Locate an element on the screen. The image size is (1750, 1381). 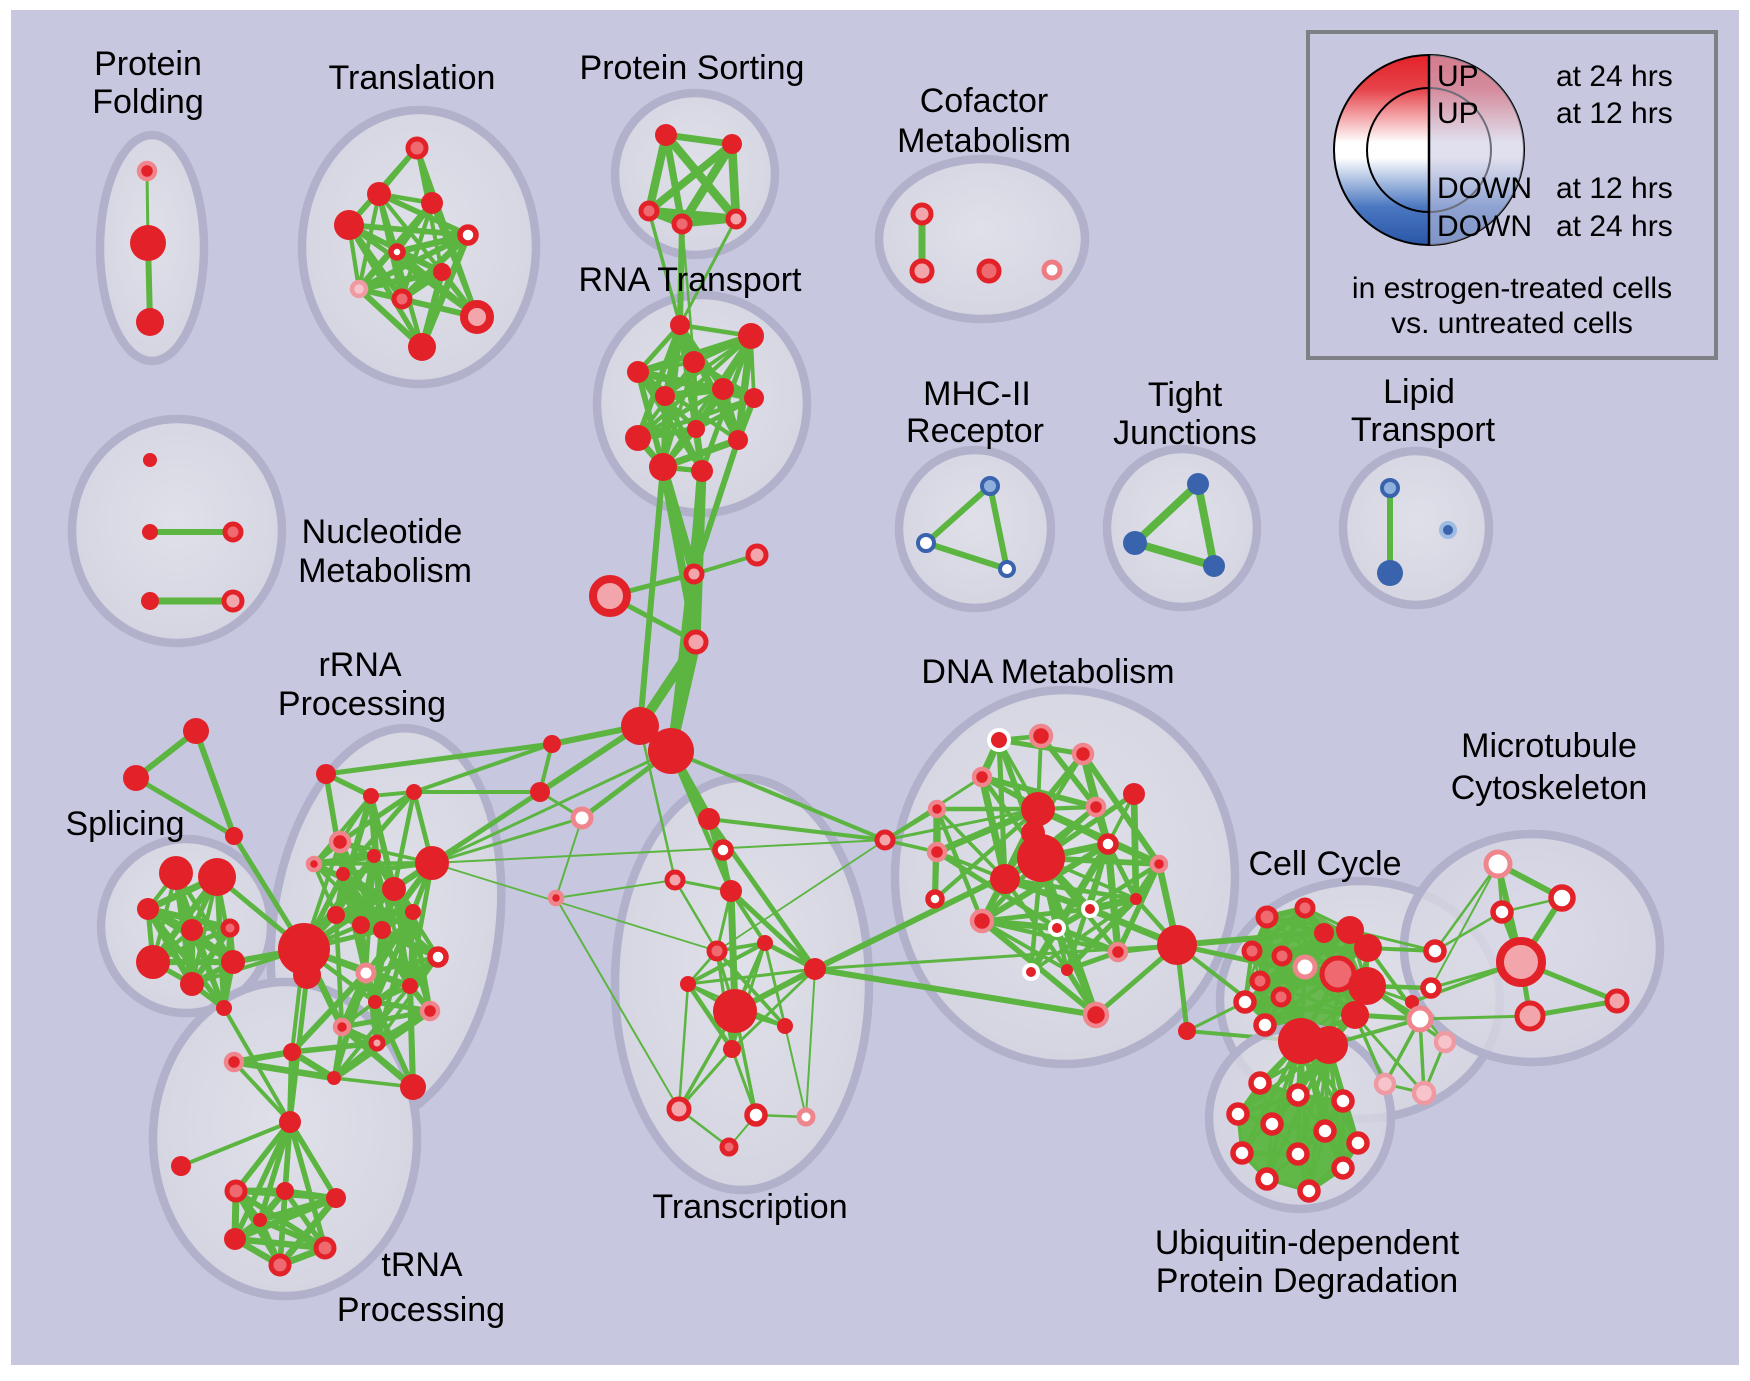
svg-text: RNA Transport is located at coordinates (691, 280).